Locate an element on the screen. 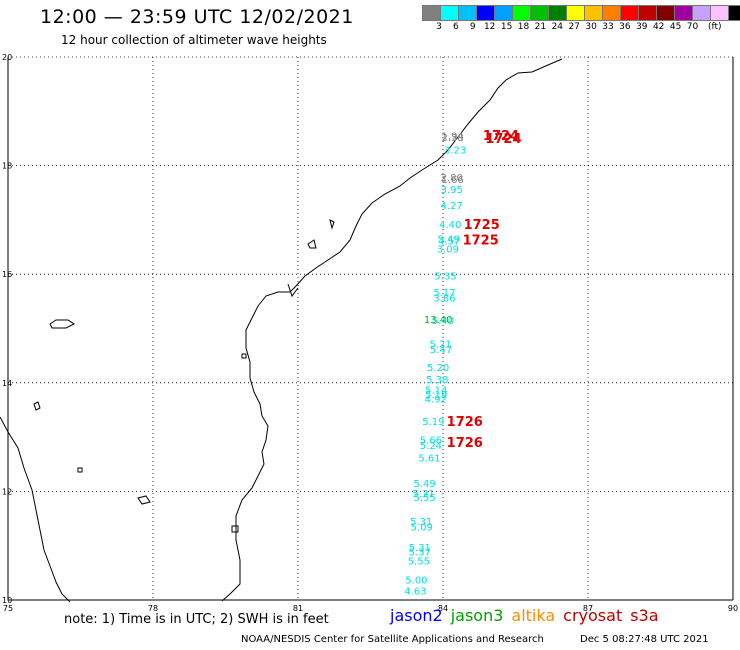 Image resolution: width=740 pixels, height=650 pixels. wave-height-label: 5.37 is located at coordinates (420, 552).